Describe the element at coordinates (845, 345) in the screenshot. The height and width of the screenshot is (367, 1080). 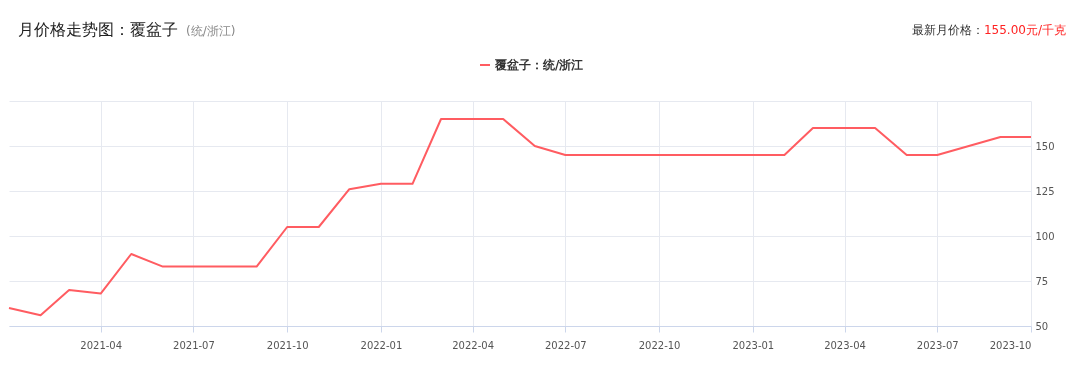
I see `x-tick-label: 2023-04` at that location.